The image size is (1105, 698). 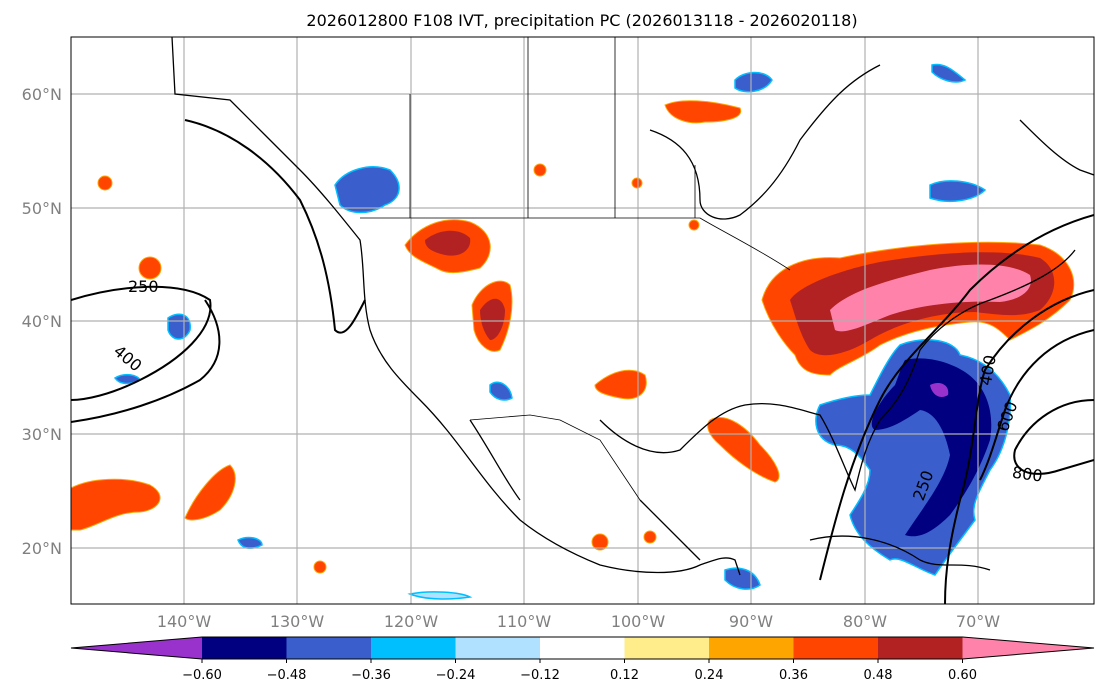 What do you see at coordinates (540, 675) in the screenshot?
I see `colorbar-tick-label: −0.12` at bounding box center [540, 675].